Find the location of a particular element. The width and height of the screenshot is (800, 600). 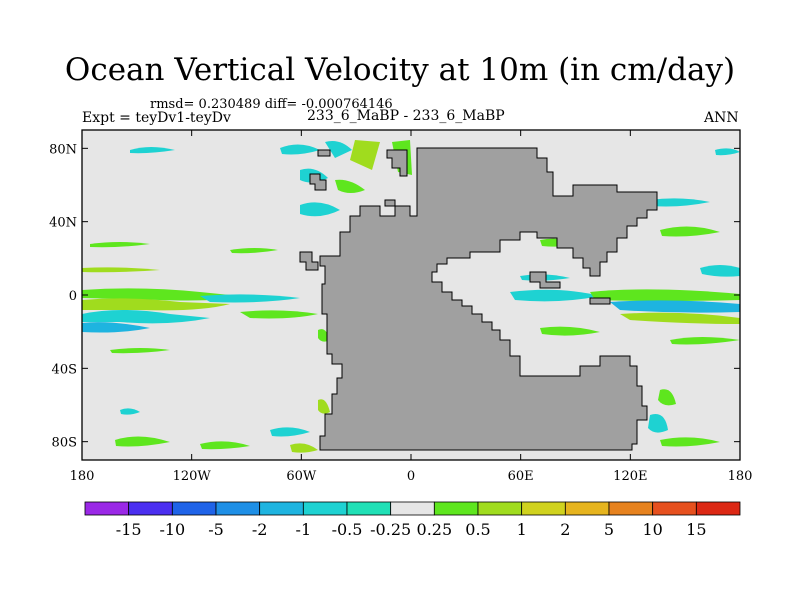

colorbar-label: 15 is located at coordinates (696, 529).